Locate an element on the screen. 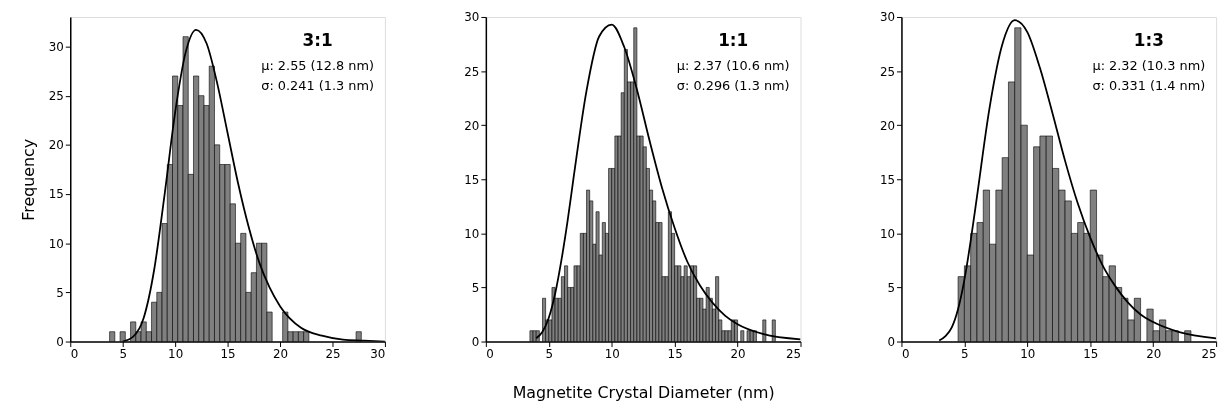  annotation: μ: 2.55 (12.8 nm) is located at coordinates (318, 66).